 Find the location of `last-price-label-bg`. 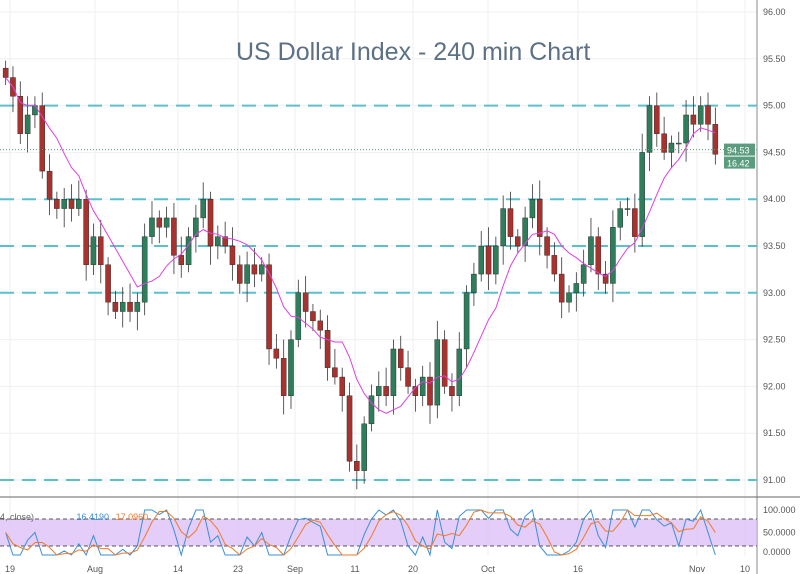

last-price-label-bg is located at coordinates (739, 149).